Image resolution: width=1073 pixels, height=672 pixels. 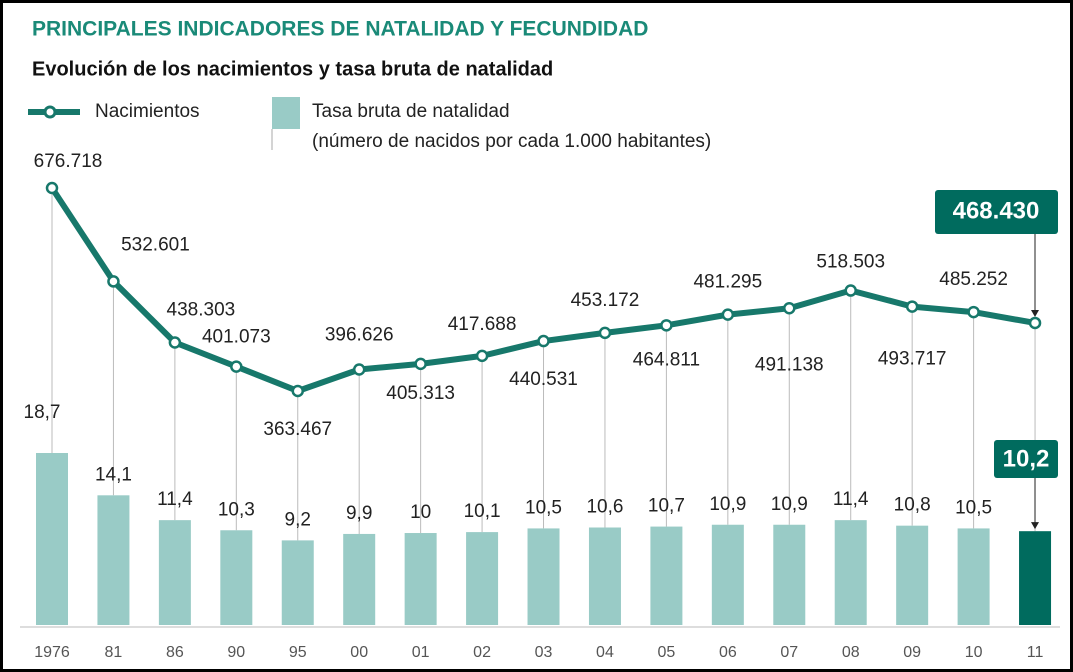 I want to click on data-label: 18,7, so click(x=42, y=412).